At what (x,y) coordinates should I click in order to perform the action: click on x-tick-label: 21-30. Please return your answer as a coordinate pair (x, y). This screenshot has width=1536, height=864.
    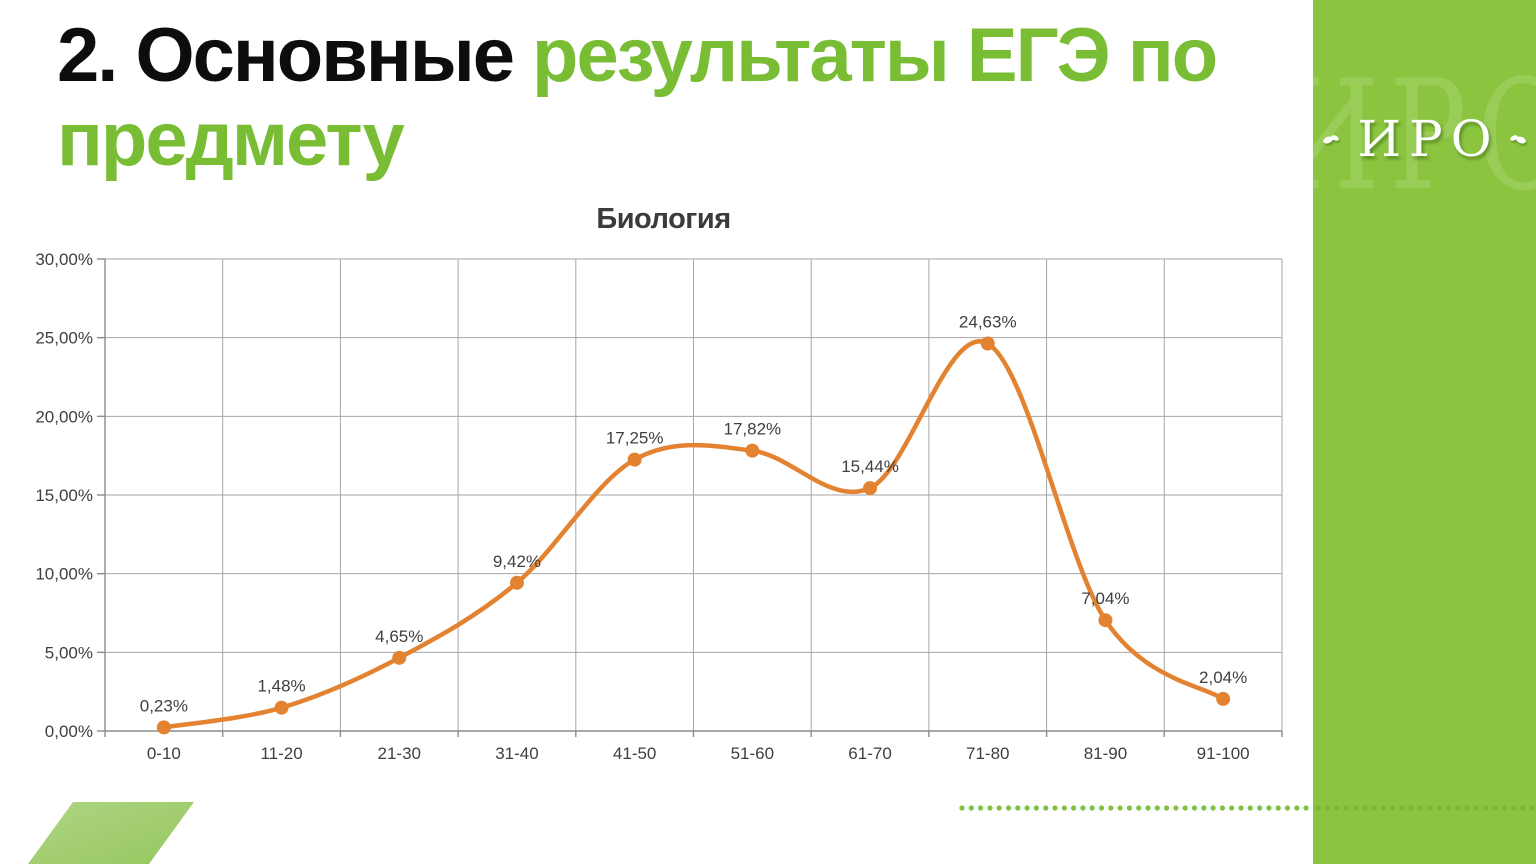
    Looking at the image, I should click on (399, 753).